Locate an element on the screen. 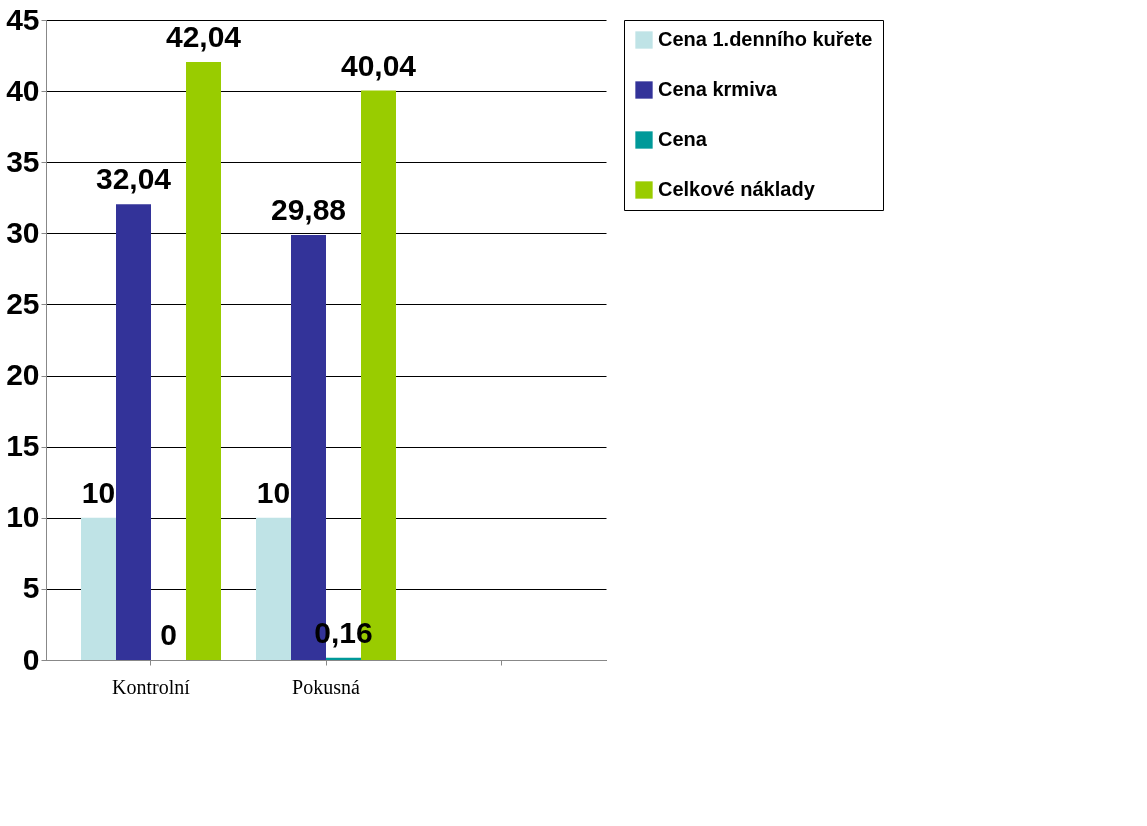  legend-label: Cena is located at coordinates (683, 139).